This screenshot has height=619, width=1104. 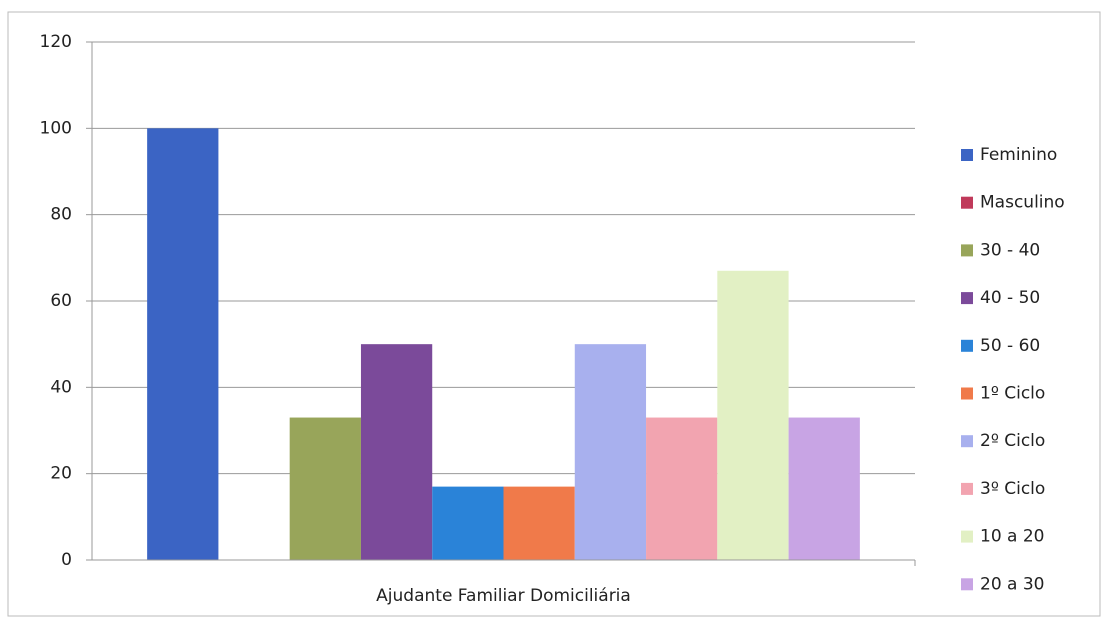 I want to click on legend-label: 30 - 40, so click(x=1010, y=250).